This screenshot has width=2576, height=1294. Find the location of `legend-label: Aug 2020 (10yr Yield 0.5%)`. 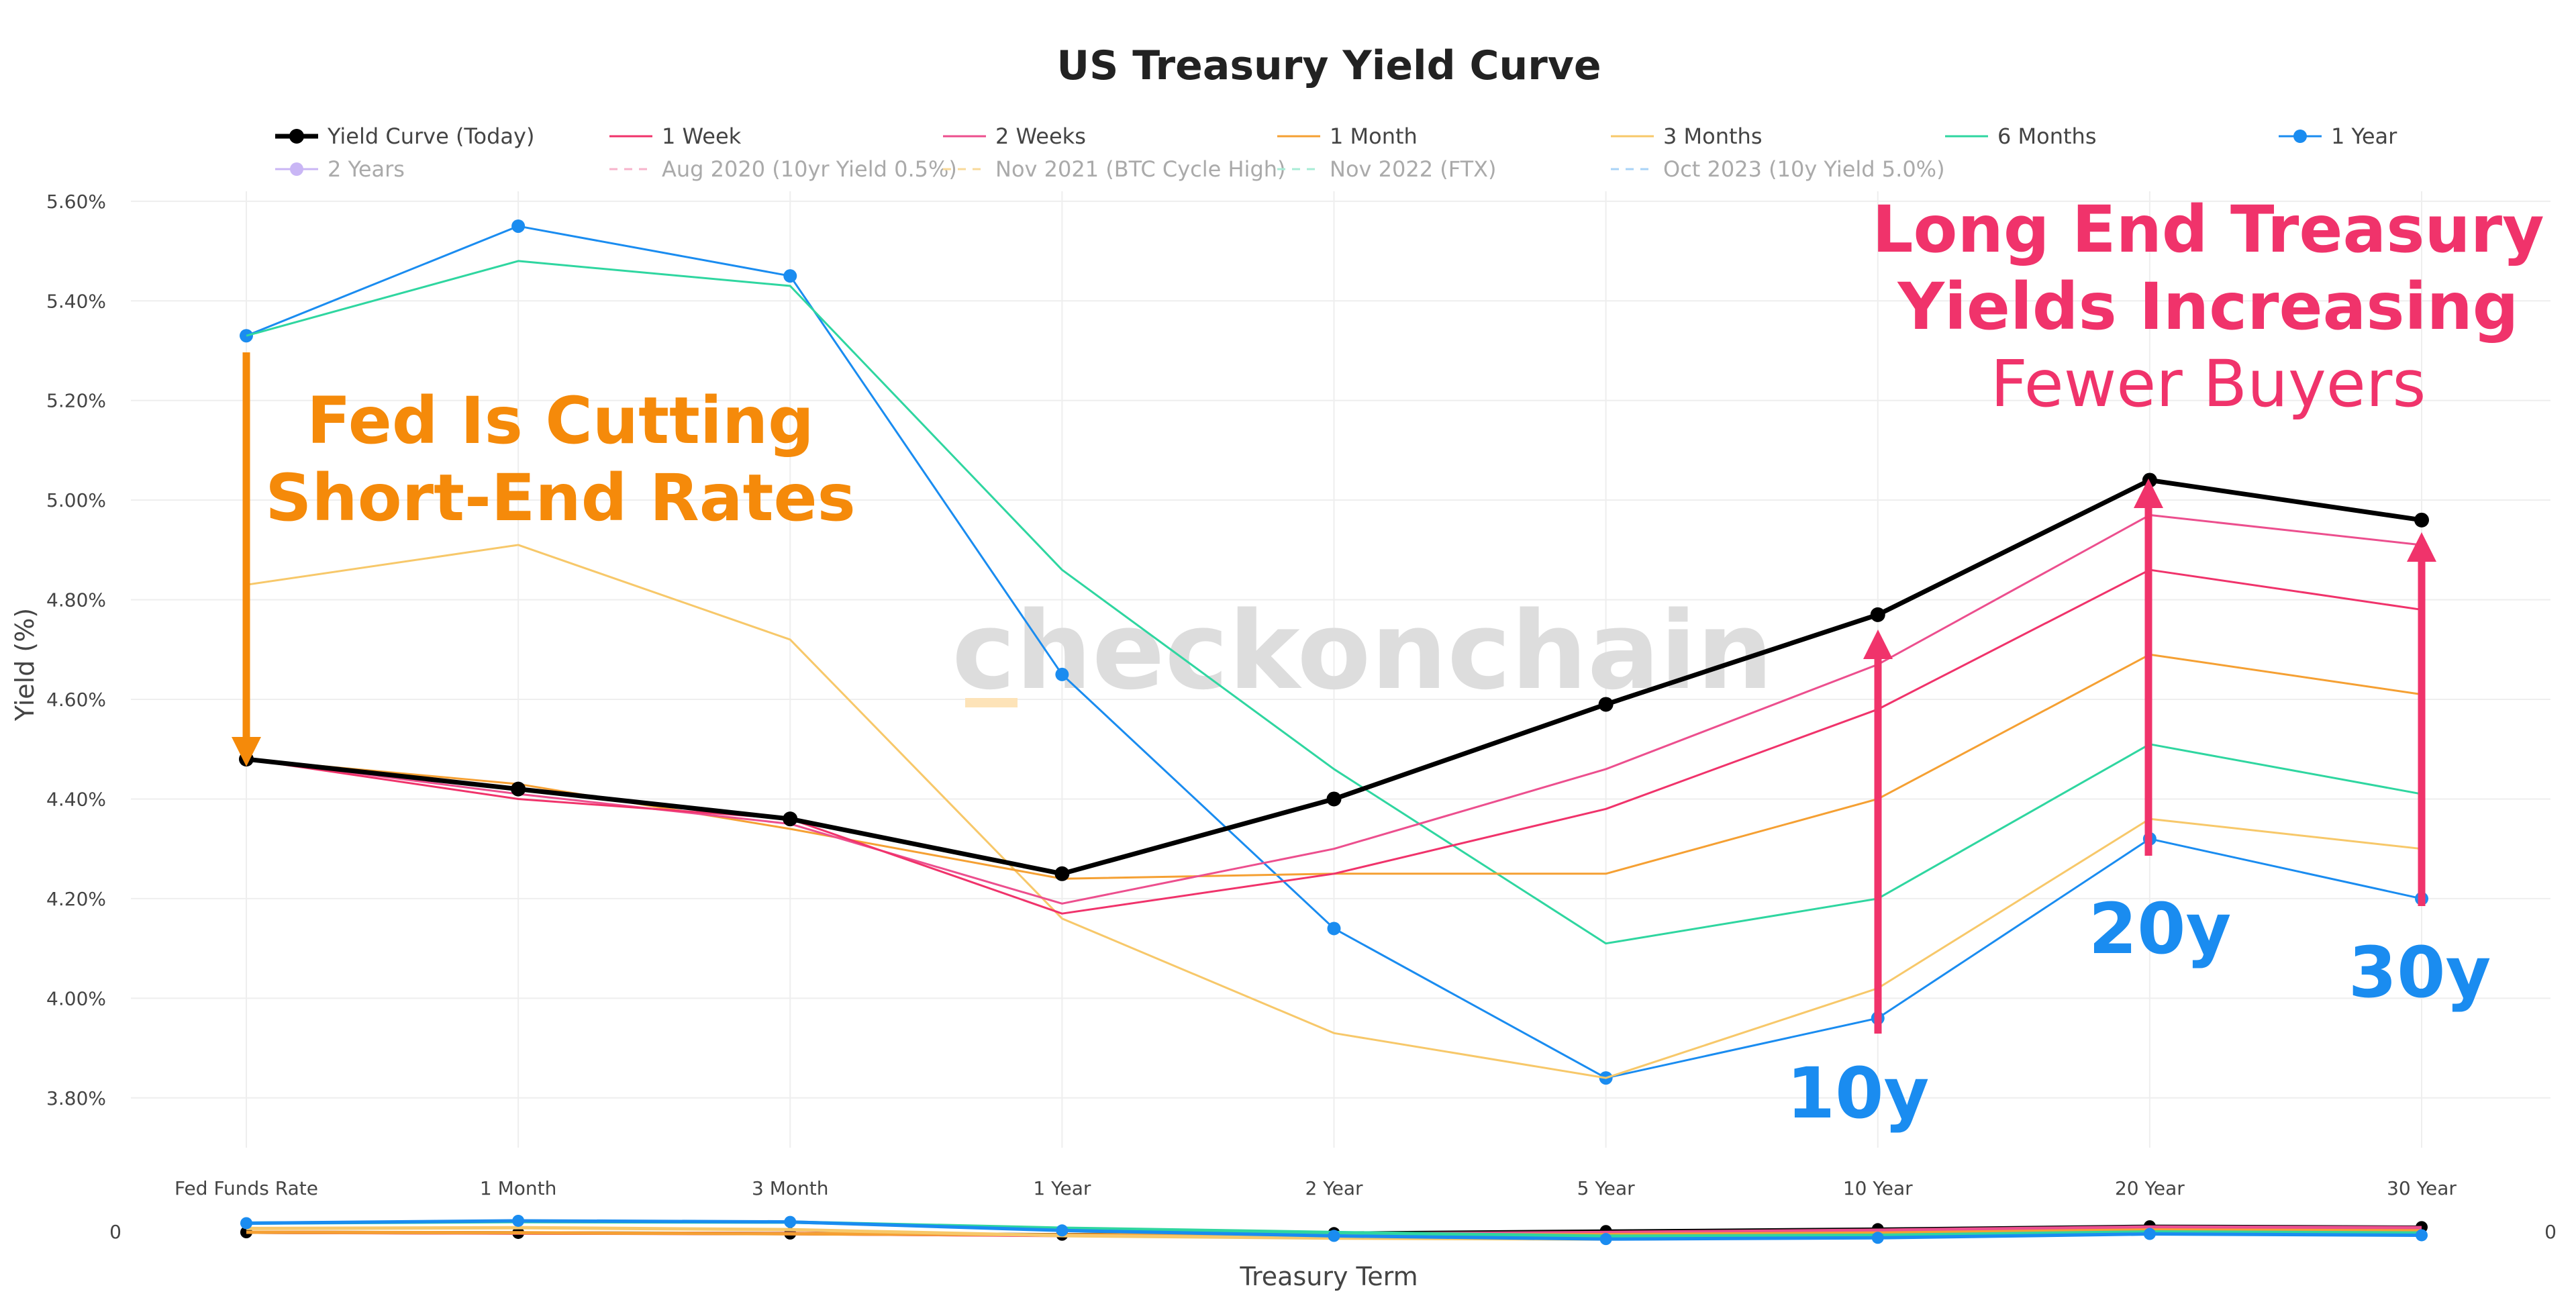

legend-label: Aug 2020 (10yr Yield 0.5%) is located at coordinates (809, 169).